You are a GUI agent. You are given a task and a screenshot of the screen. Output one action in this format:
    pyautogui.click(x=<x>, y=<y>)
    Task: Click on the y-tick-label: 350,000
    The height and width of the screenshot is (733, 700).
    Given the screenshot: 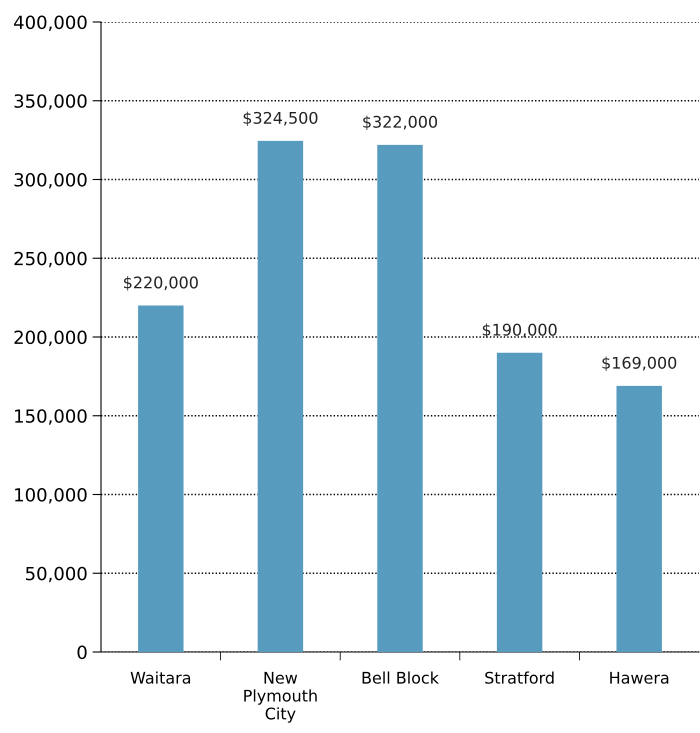 What is the action you would take?
    pyautogui.click(x=50, y=102)
    